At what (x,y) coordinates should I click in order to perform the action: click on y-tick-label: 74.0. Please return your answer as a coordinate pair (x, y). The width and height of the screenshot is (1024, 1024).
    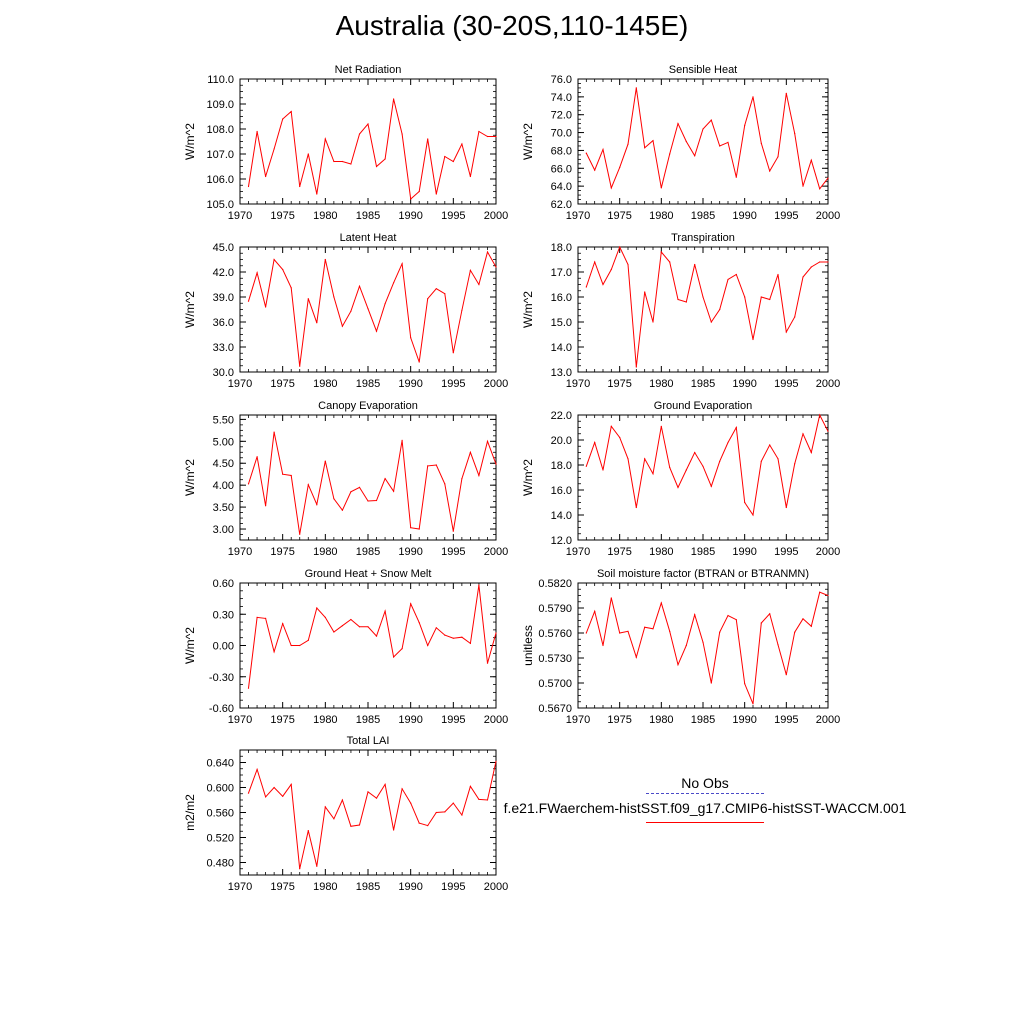
    Looking at the image, I should click on (561, 98).